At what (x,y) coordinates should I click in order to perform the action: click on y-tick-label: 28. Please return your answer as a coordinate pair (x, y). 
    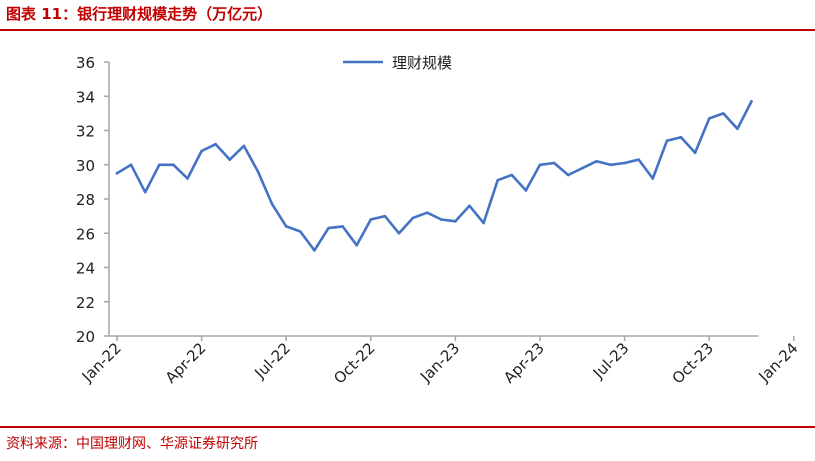
    Looking at the image, I should click on (85, 200).